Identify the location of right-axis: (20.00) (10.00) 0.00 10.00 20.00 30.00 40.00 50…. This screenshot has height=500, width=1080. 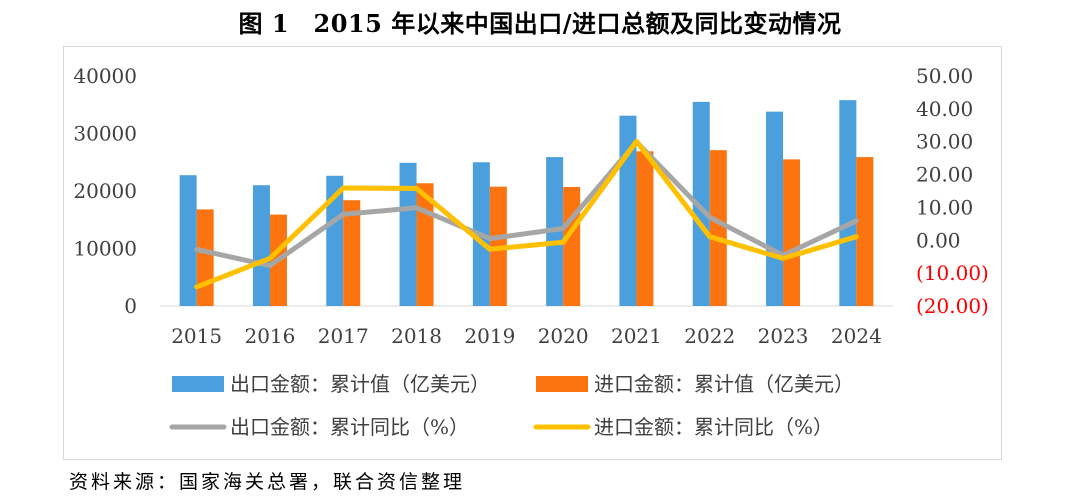
(952, 191).